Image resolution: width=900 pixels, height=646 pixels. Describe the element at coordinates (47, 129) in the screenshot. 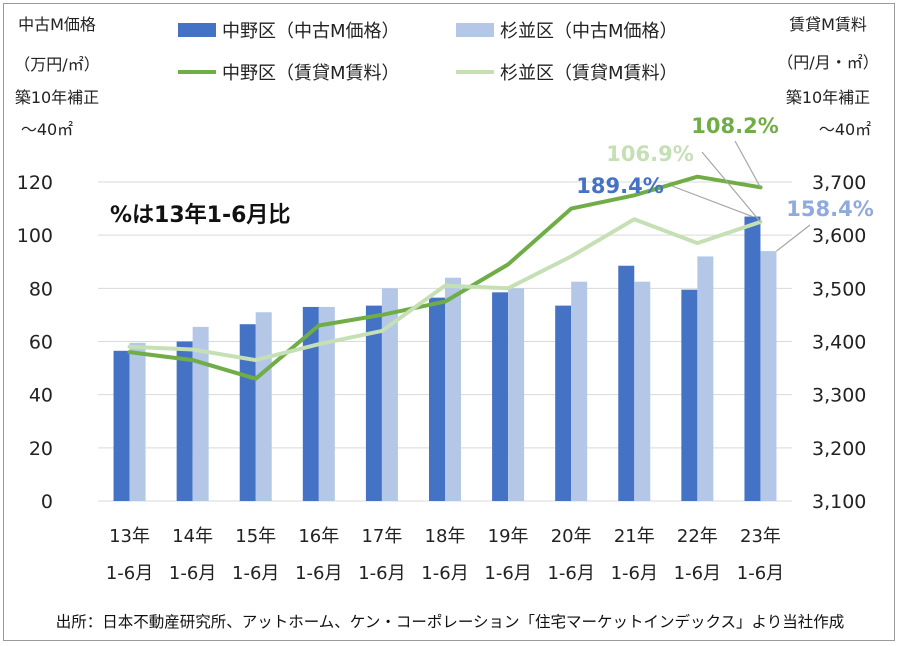

I see `left-axis-title-line: ～40㎡` at that location.